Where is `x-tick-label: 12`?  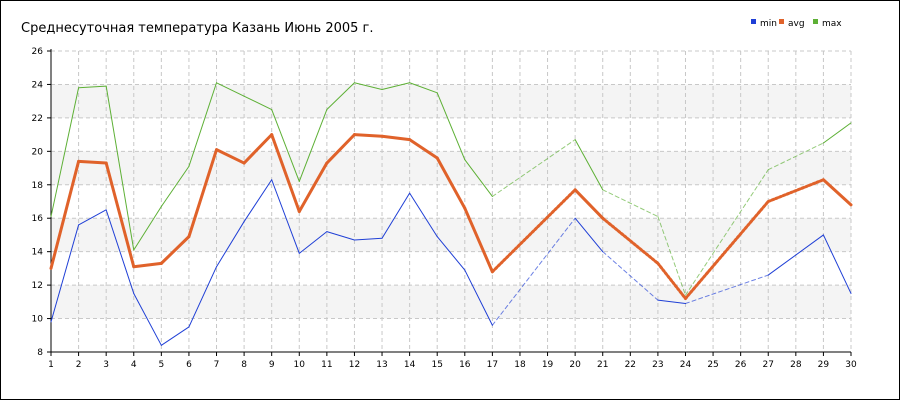 x-tick-label: 12 is located at coordinates (354, 365).